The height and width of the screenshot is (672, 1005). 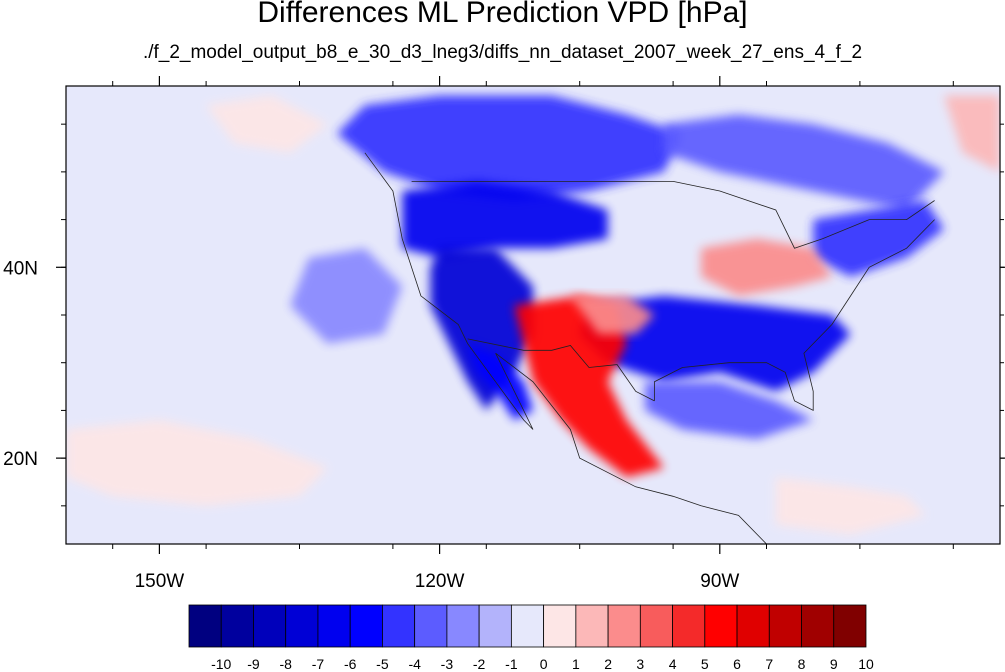 What do you see at coordinates (866, 664) in the screenshot?
I see `colorbar-label: 10` at bounding box center [866, 664].